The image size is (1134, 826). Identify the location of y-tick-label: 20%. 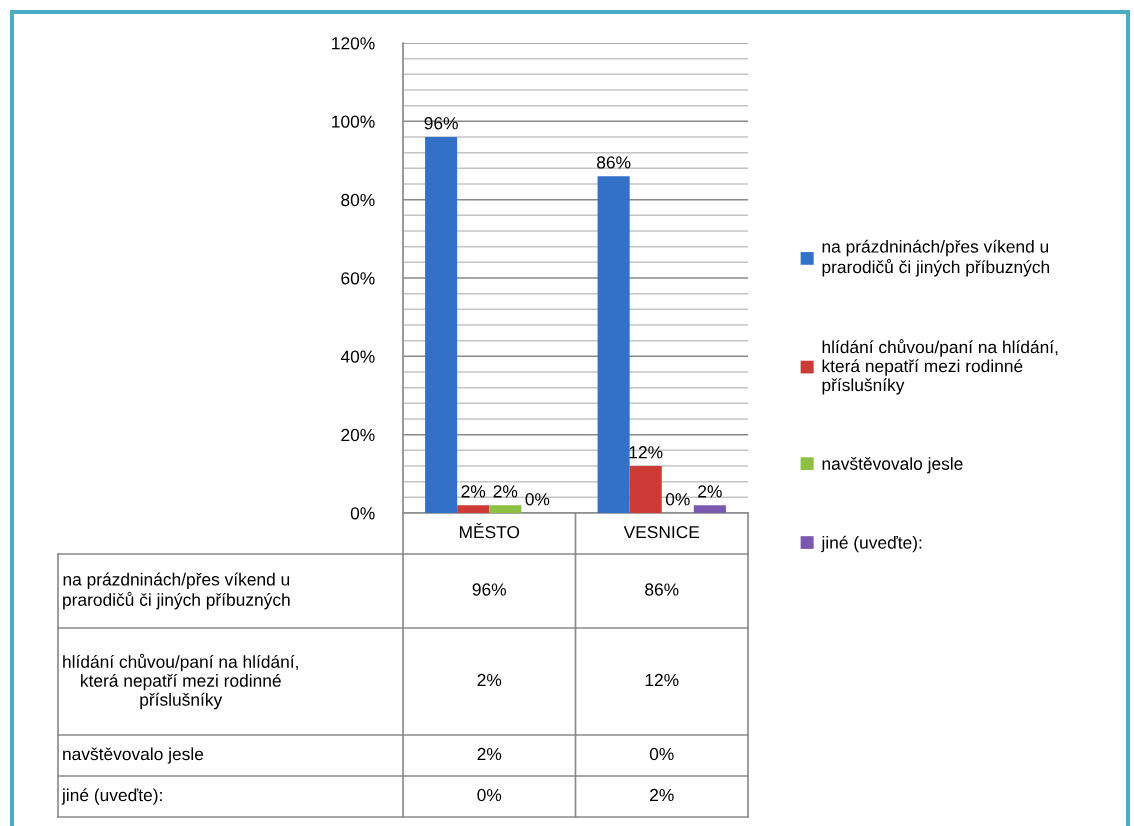
(358, 435).